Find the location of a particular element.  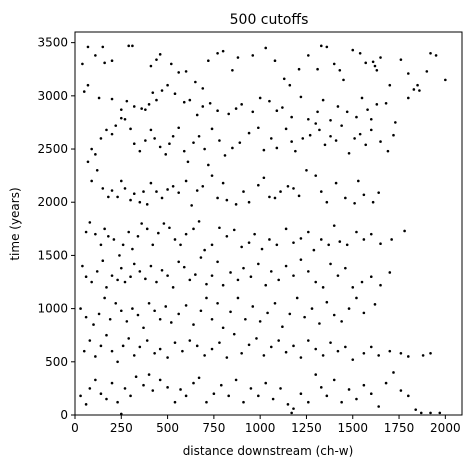

x-tick-label: 750 is located at coordinates (213, 428).